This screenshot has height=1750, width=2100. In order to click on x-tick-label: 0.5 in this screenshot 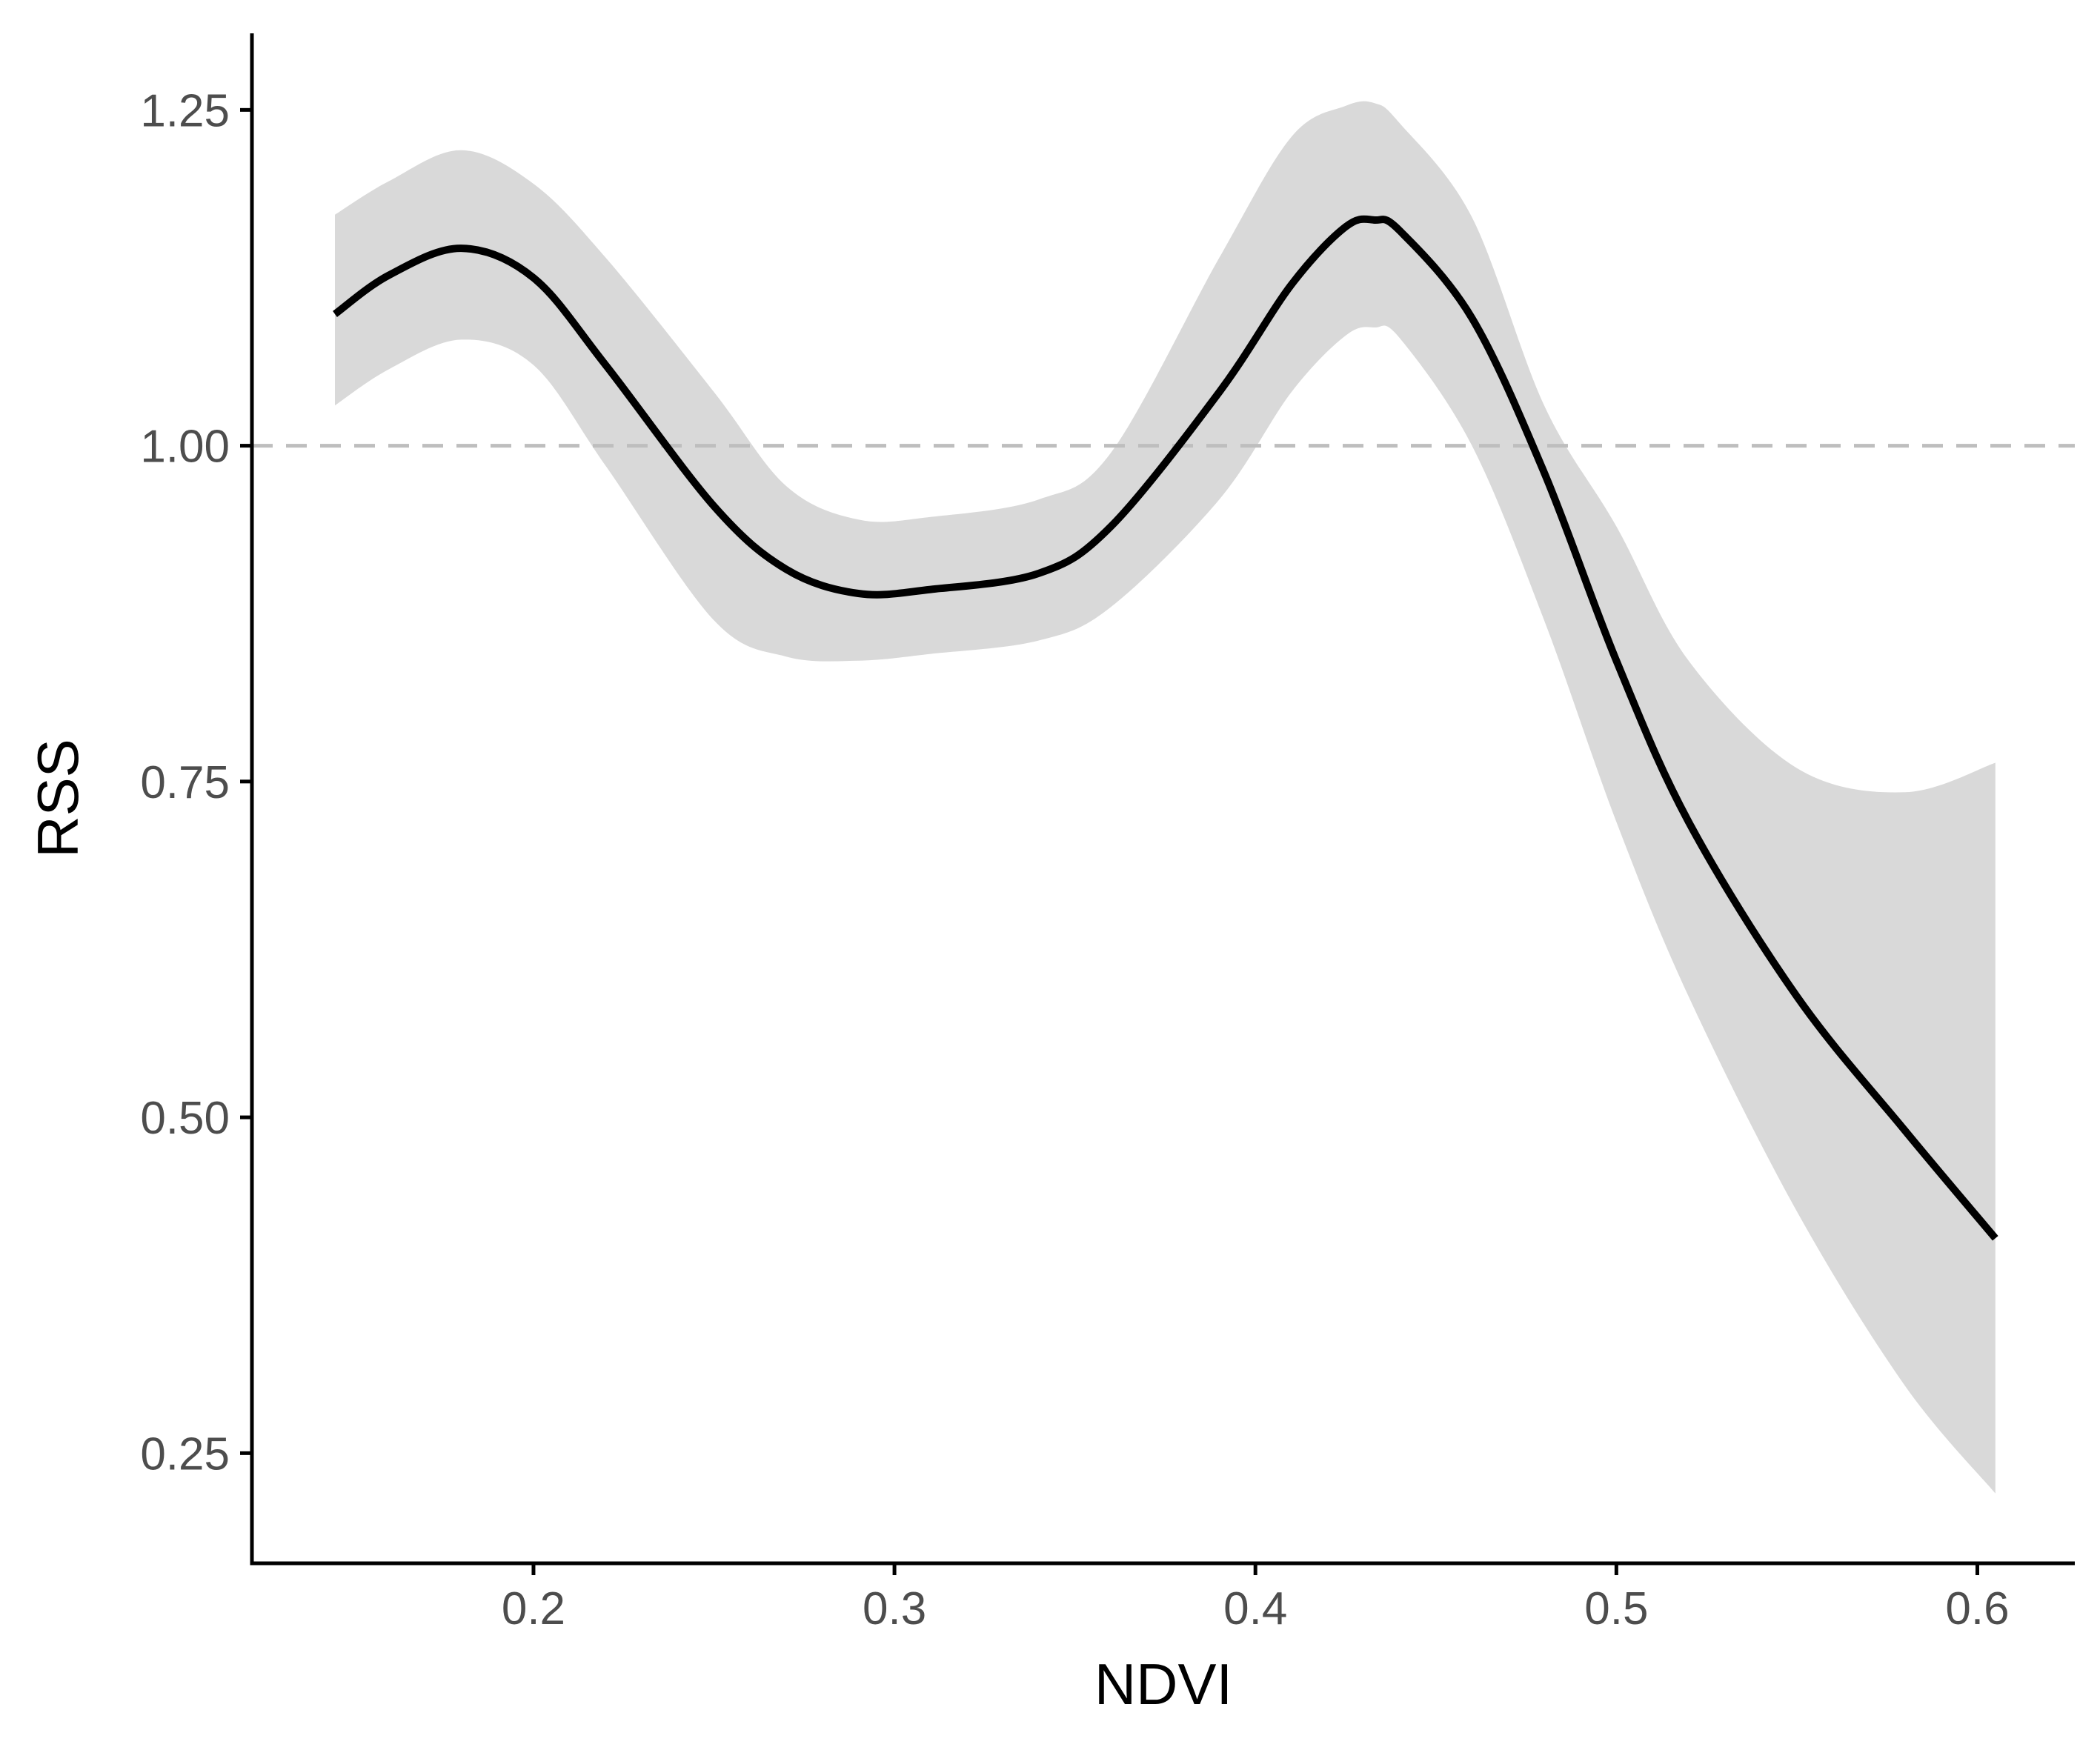, I will do `click(1616, 1608)`.